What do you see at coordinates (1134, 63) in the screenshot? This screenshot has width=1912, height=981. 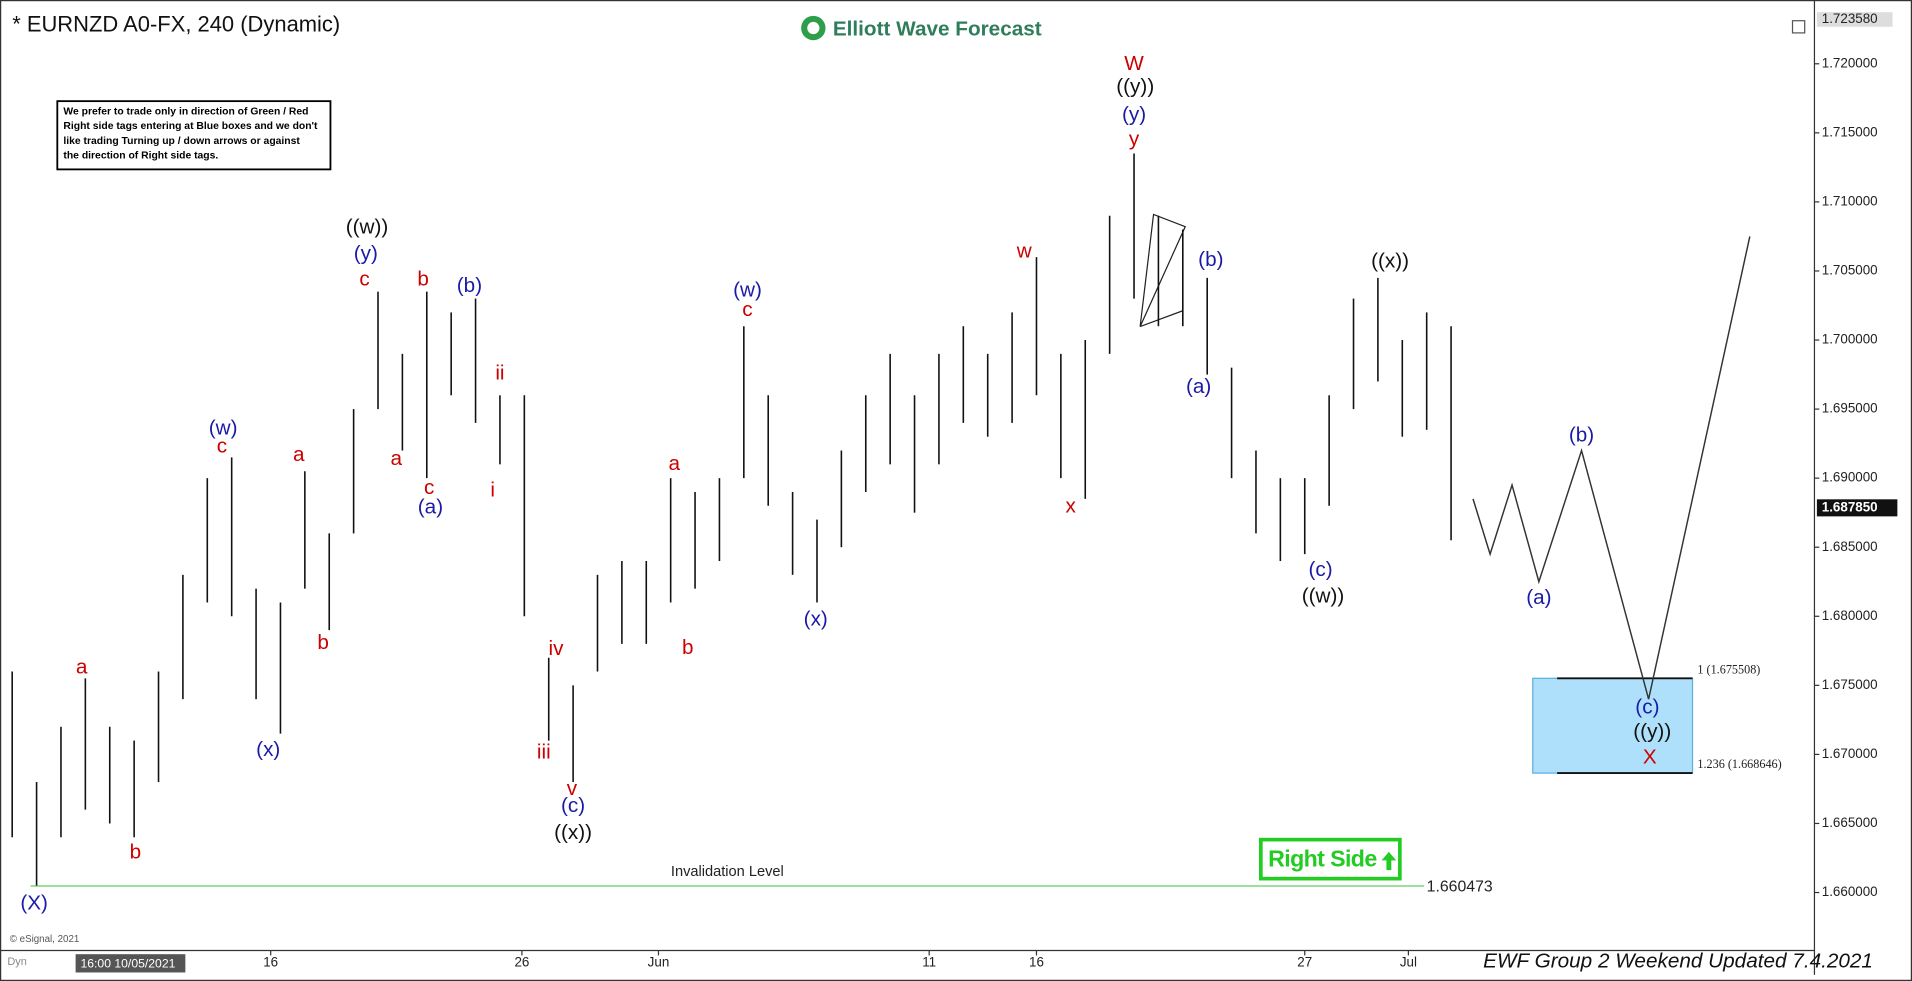 I see `wave-label: W` at bounding box center [1134, 63].